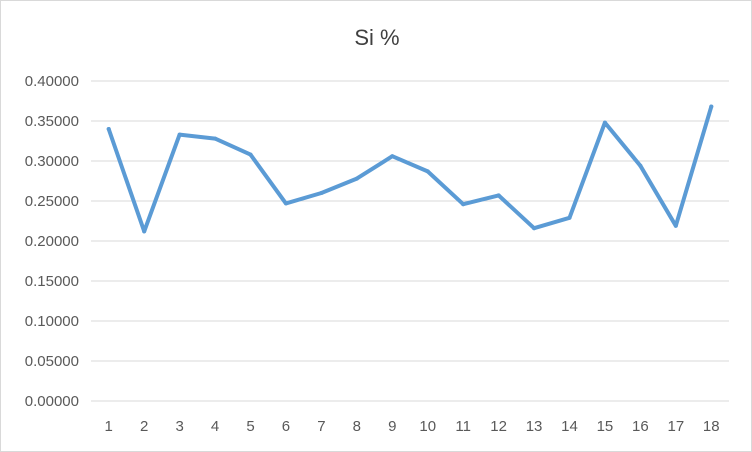 This screenshot has width=752, height=452. What do you see at coordinates (392, 426) in the screenshot?
I see `x-tick-label: 9` at bounding box center [392, 426].